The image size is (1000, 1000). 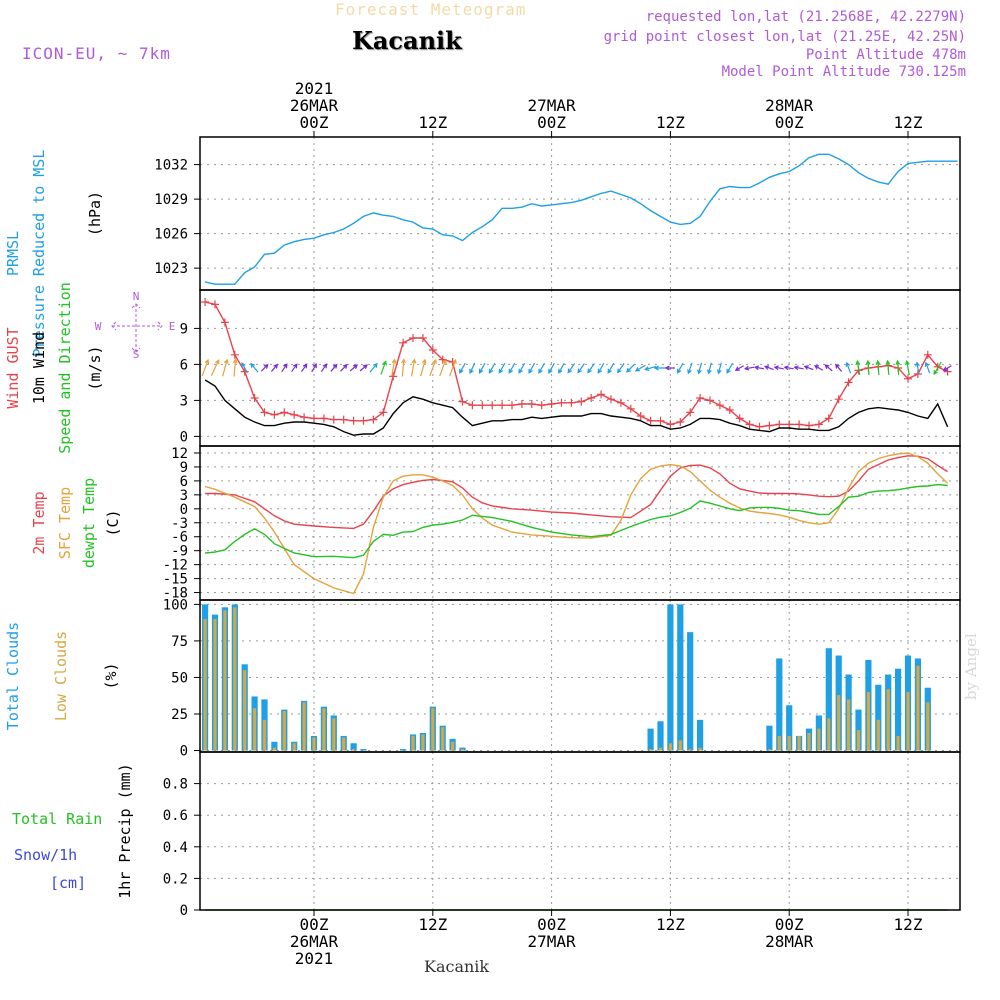 What do you see at coordinates (65, 368) in the screenshot?
I see `axis-label: Speed and Direction` at bounding box center [65, 368].